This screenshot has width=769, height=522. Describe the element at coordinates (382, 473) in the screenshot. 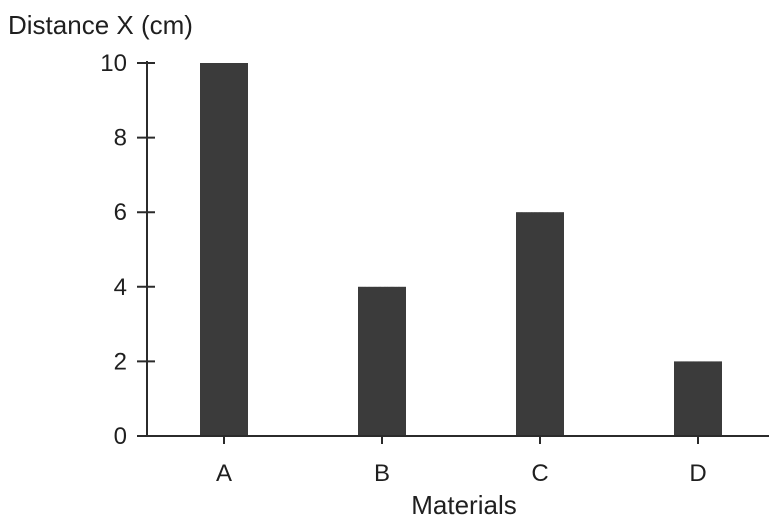

I see `x-tick-label-b: B` at that location.